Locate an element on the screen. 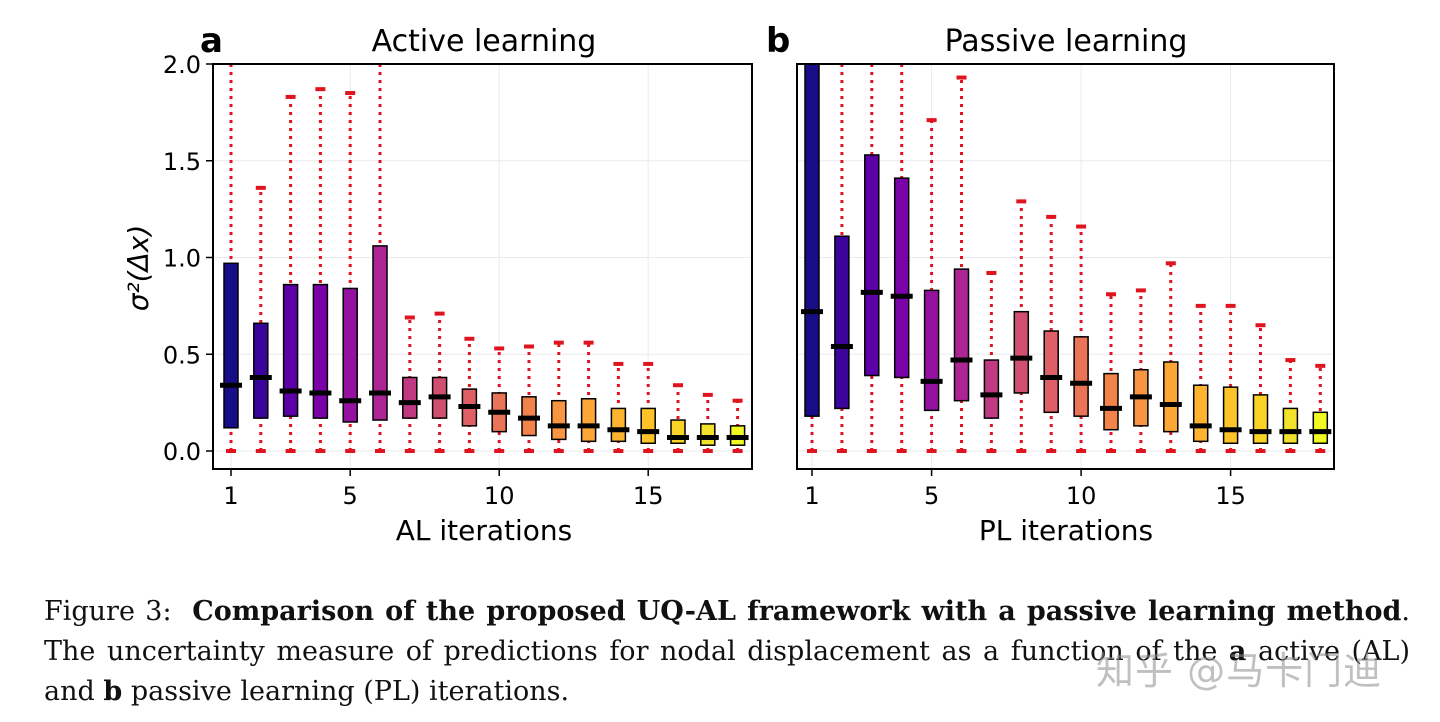 The height and width of the screenshot is (722, 1440). y-tick-label: 0.0 is located at coordinates (182, 452).